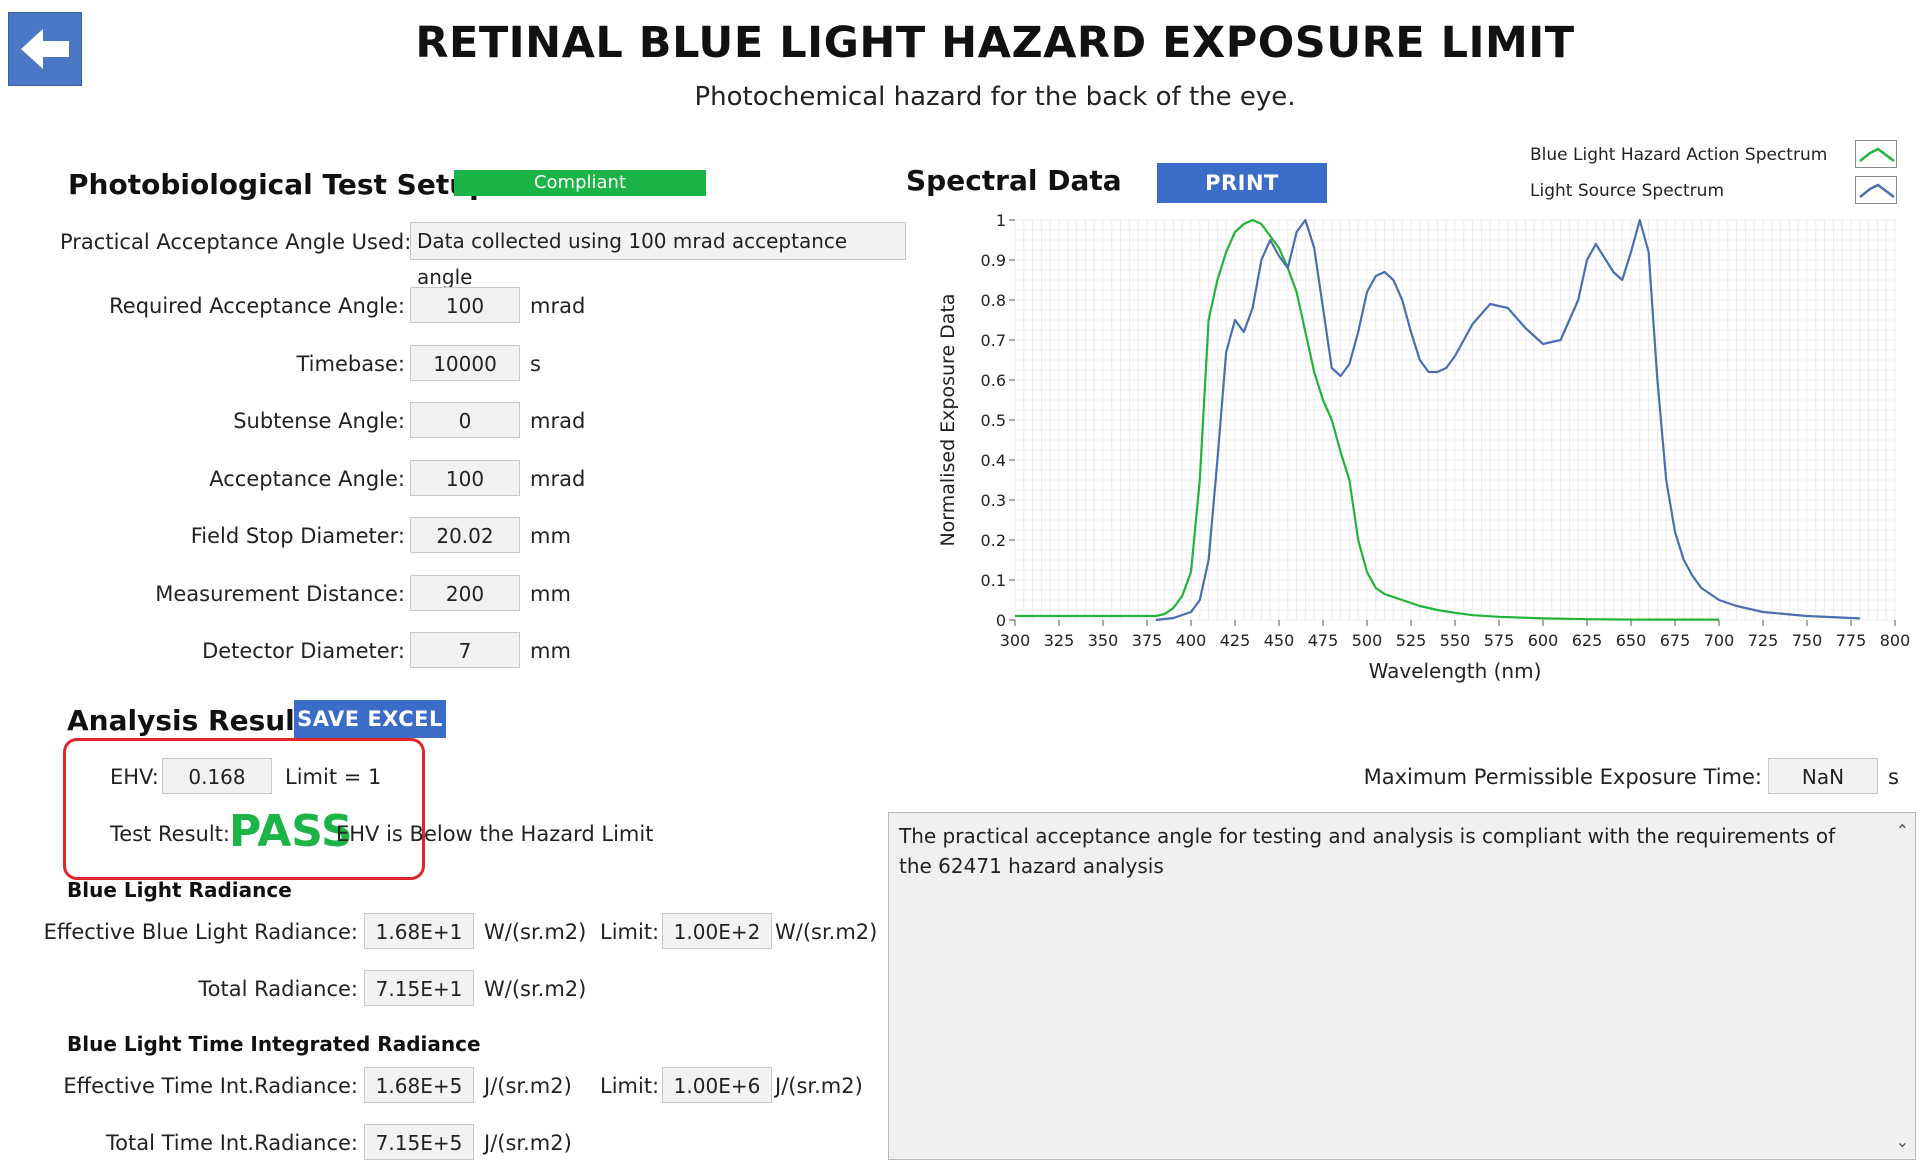 The height and width of the screenshot is (1170, 1924). I want to click on legend-swatch-light-source, so click(1876, 190).